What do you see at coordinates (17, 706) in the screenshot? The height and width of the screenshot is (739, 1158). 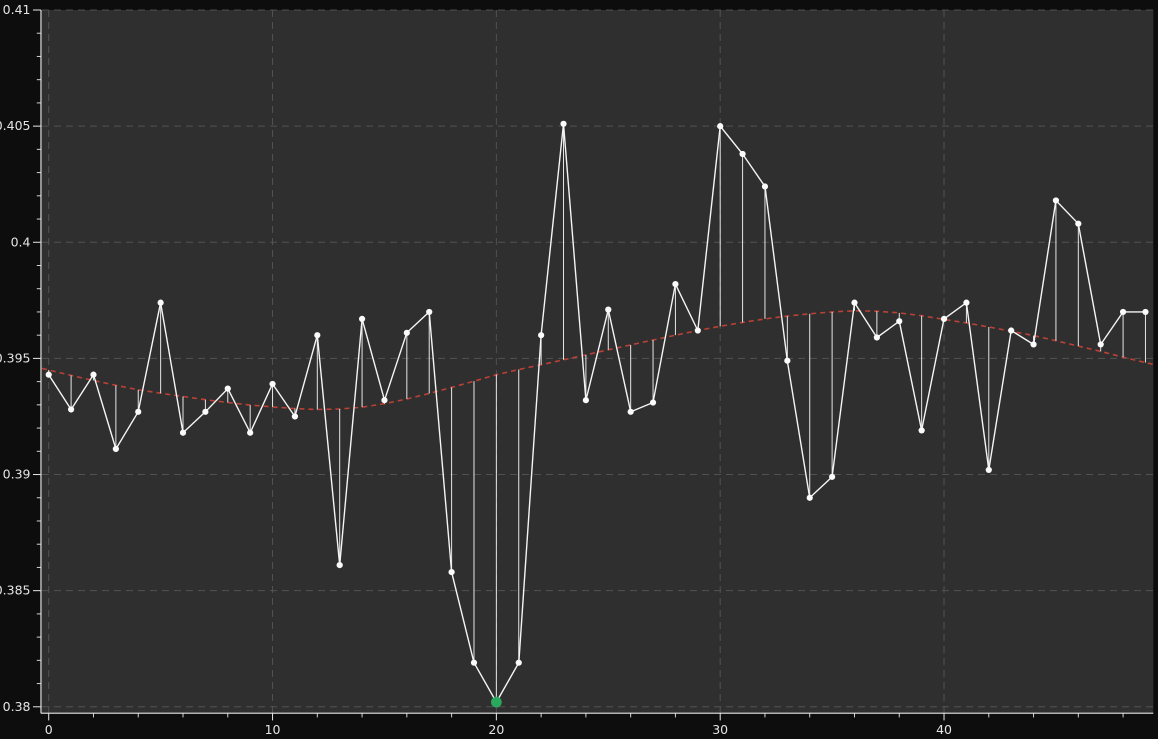 I see `y-tick-label: 0.38` at bounding box center [17, 706].